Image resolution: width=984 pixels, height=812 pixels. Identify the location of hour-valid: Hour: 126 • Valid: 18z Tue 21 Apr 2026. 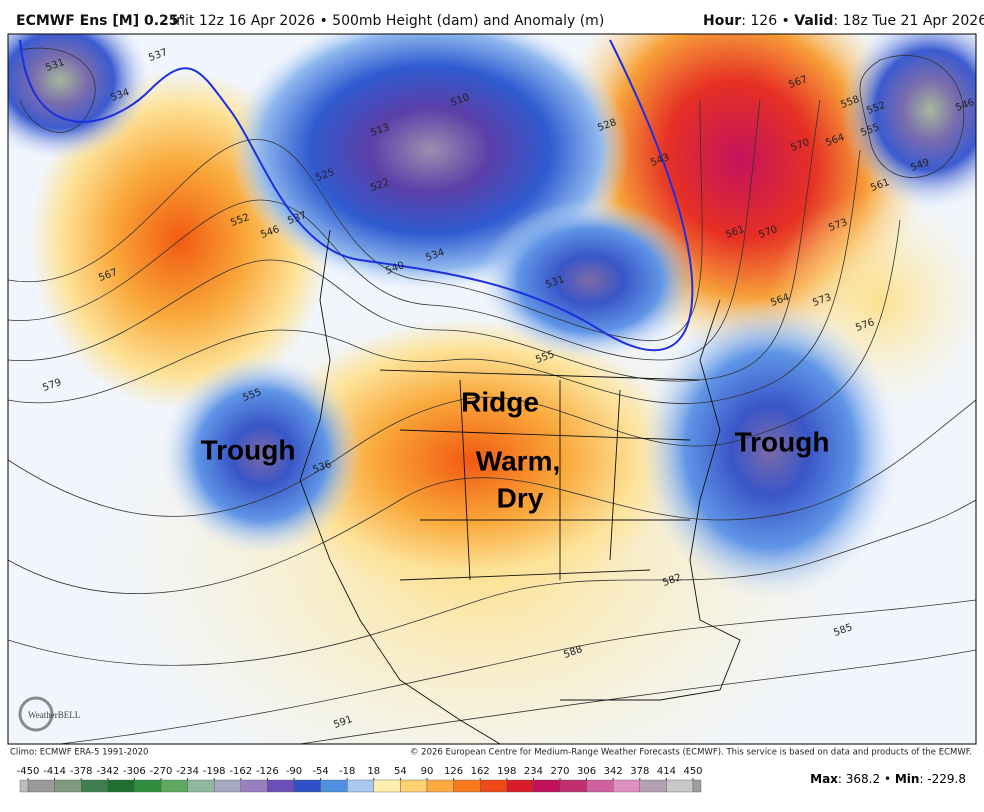
(843, 21).